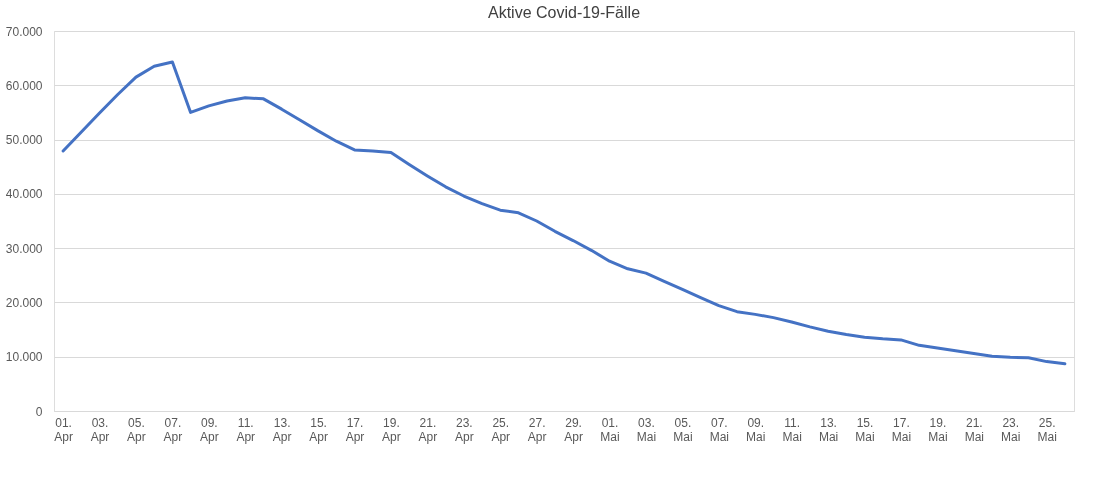 The height and width of the screenshot is (494, 1116). I want to click on x-tick-label: 25. Apr, so click(501, 429).